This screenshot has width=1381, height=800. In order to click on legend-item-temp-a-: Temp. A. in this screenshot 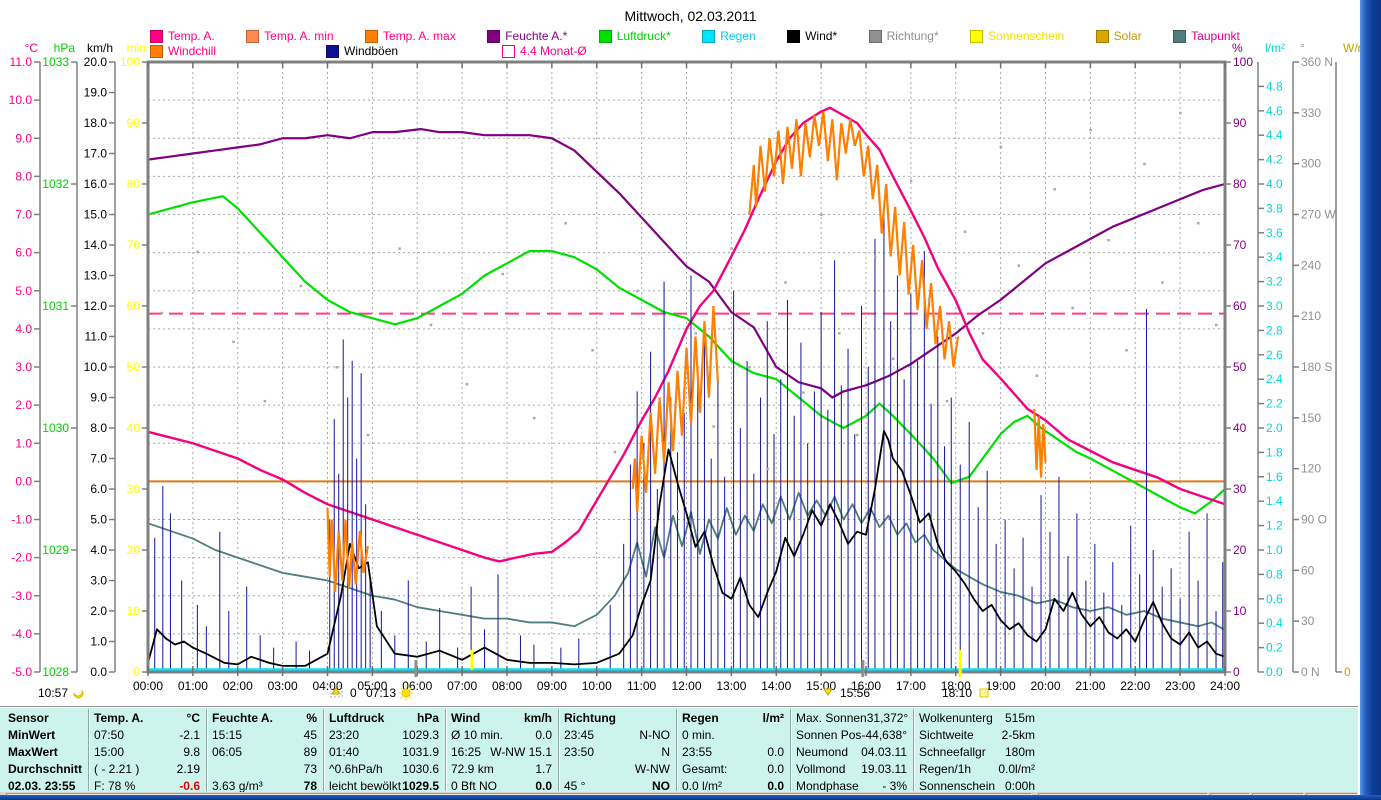, I will do `click(182, 36)`.